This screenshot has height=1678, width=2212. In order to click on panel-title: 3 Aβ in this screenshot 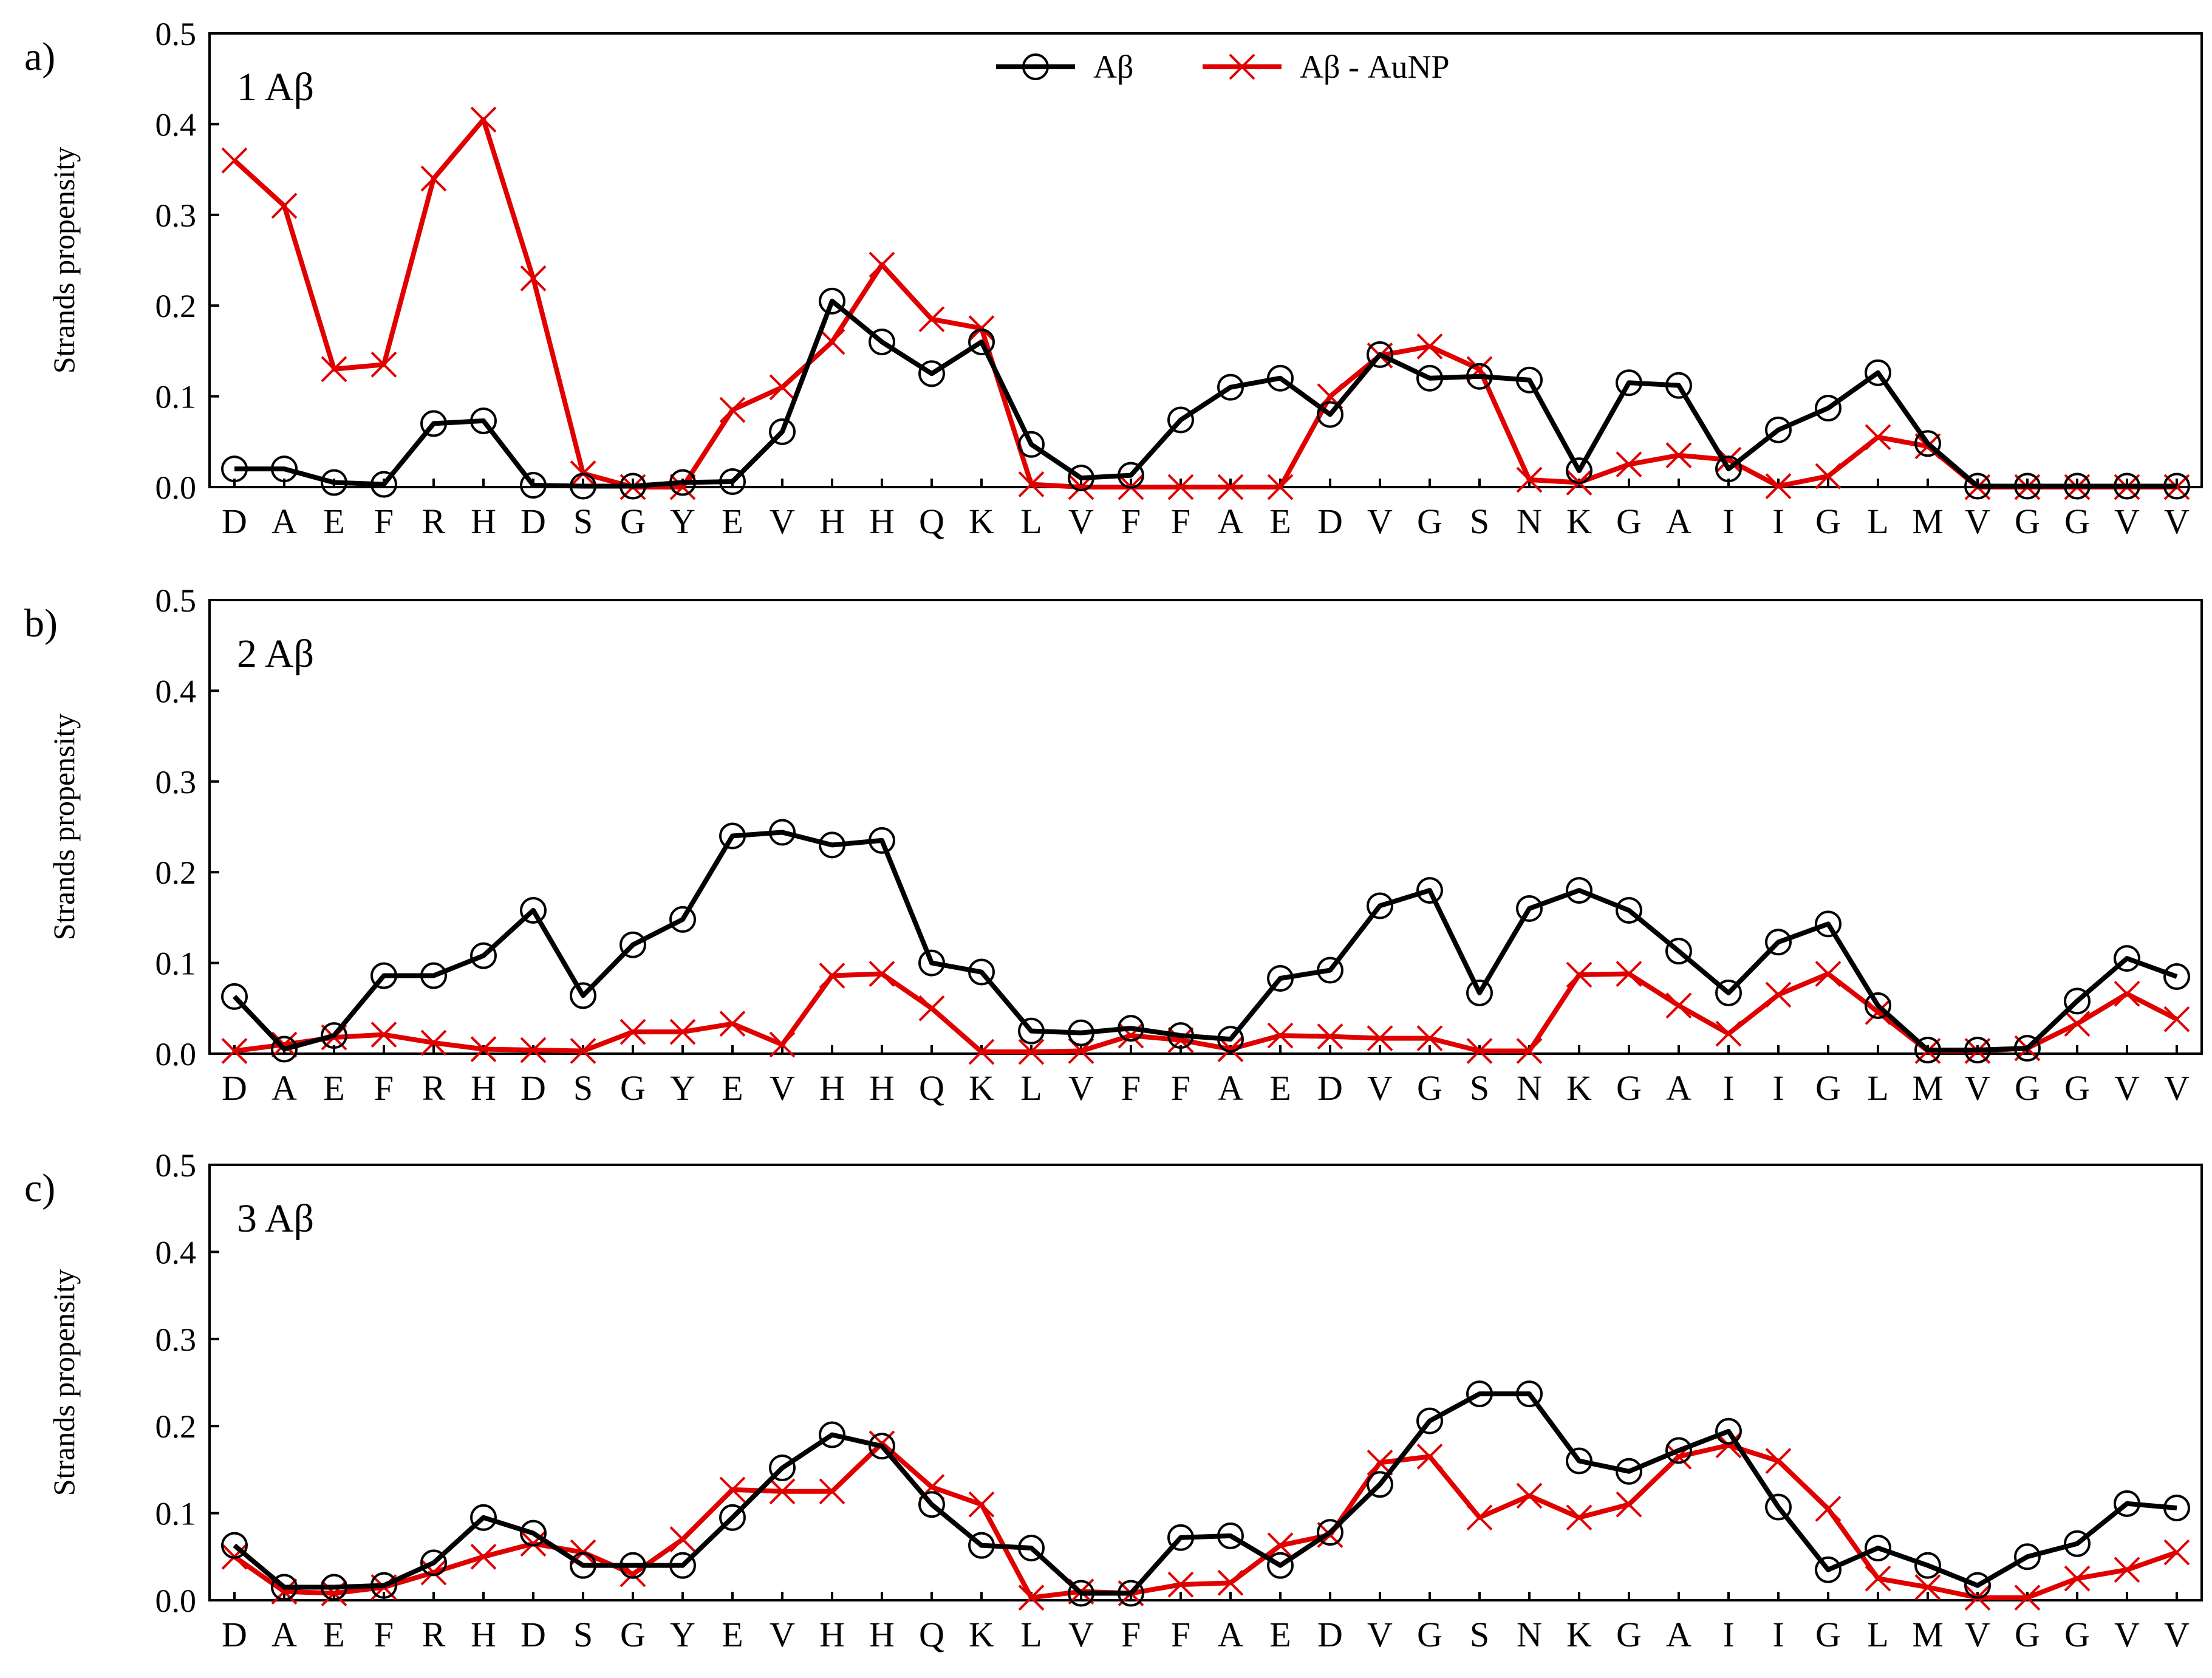, I will do `click(275, 1218)`.